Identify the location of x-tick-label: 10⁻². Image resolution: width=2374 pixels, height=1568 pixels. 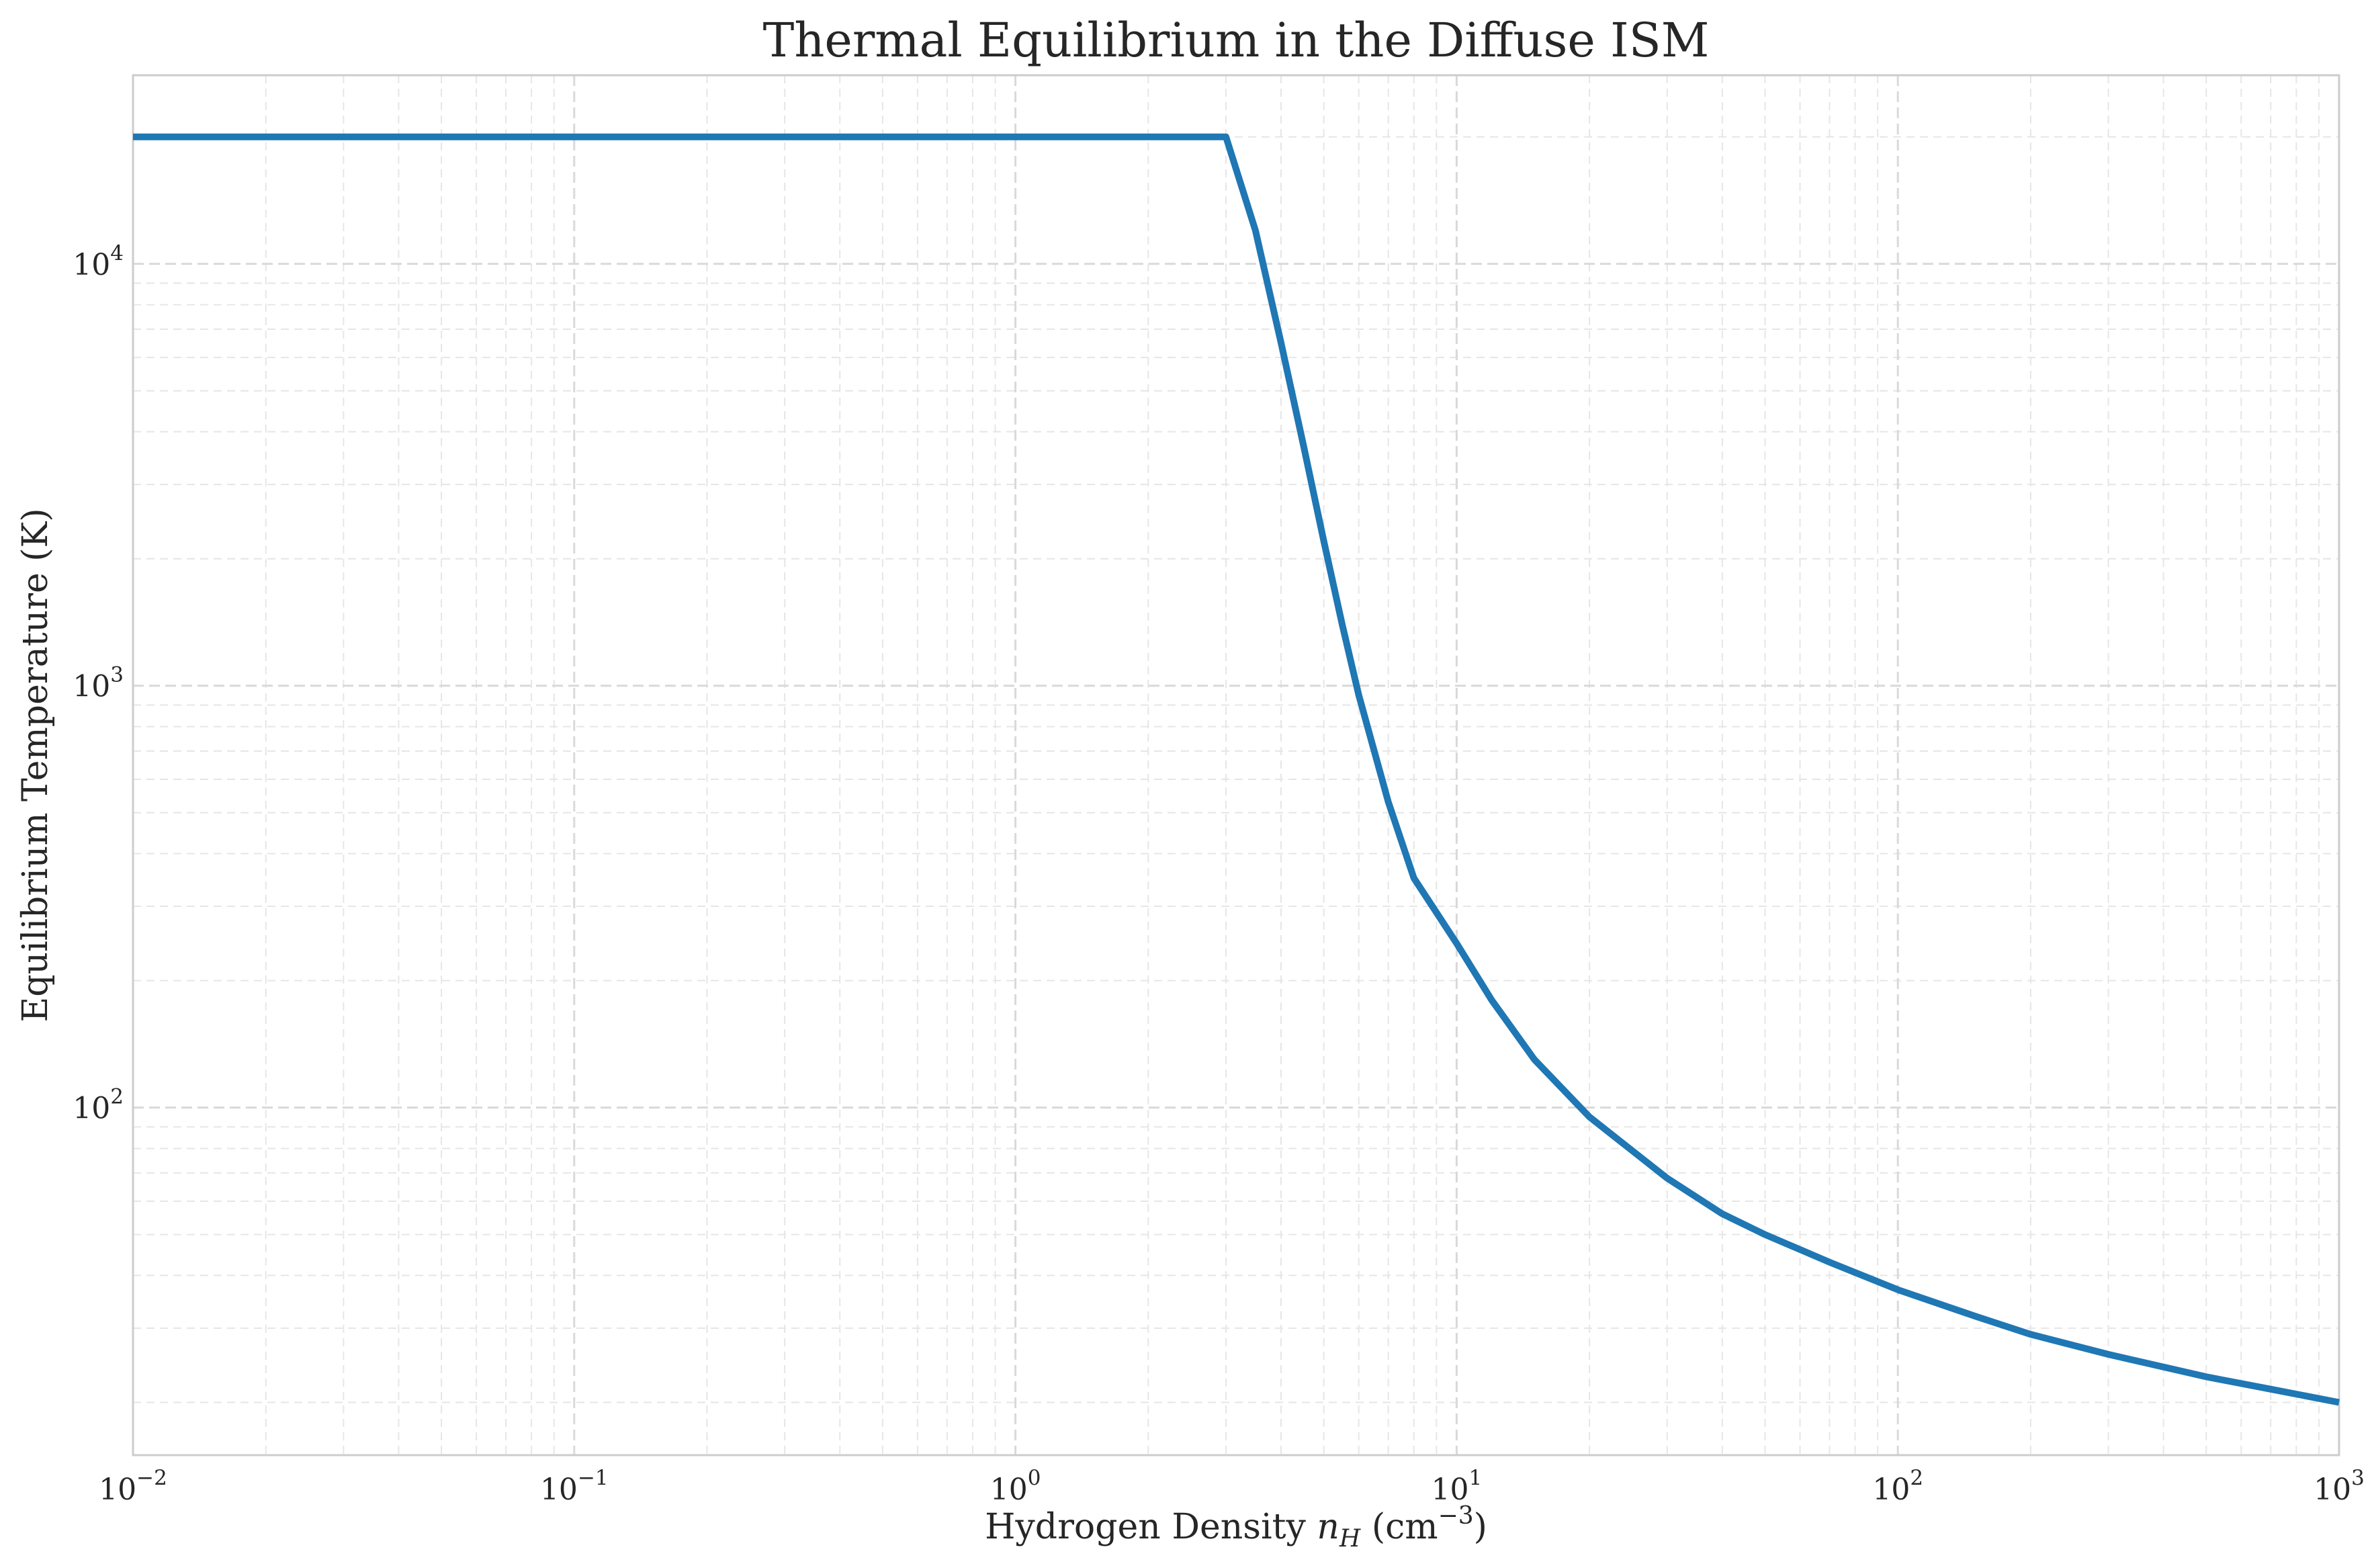
(133, 1486).